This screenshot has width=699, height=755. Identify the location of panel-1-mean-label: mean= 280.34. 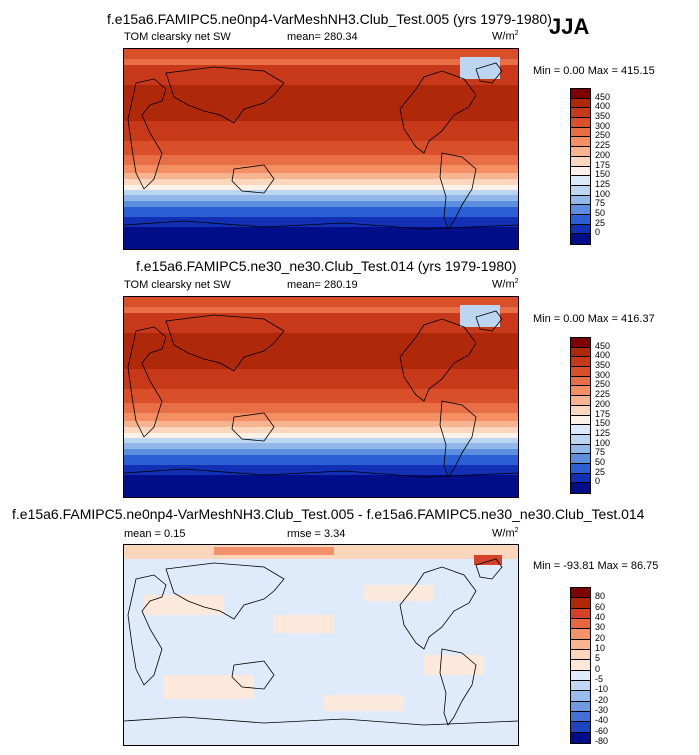
(322, 37).